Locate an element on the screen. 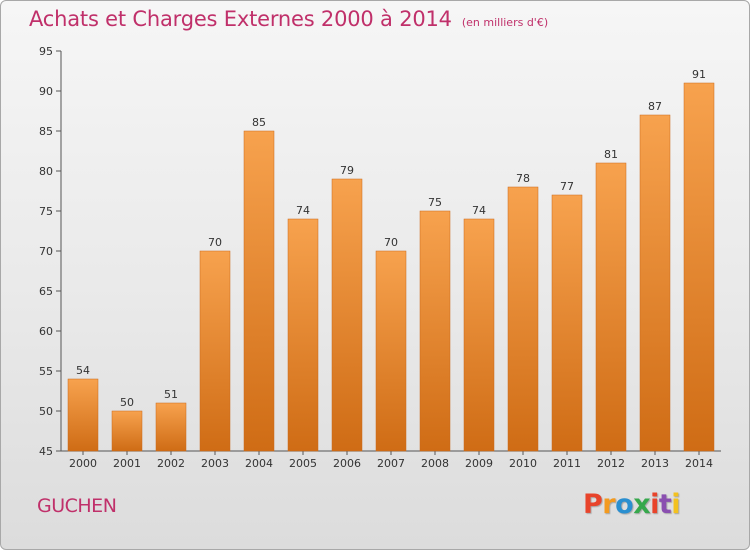 The height and width of the screenshot is (550, 750). x-tick-label: 2001 is located at coordinates (127, 463).